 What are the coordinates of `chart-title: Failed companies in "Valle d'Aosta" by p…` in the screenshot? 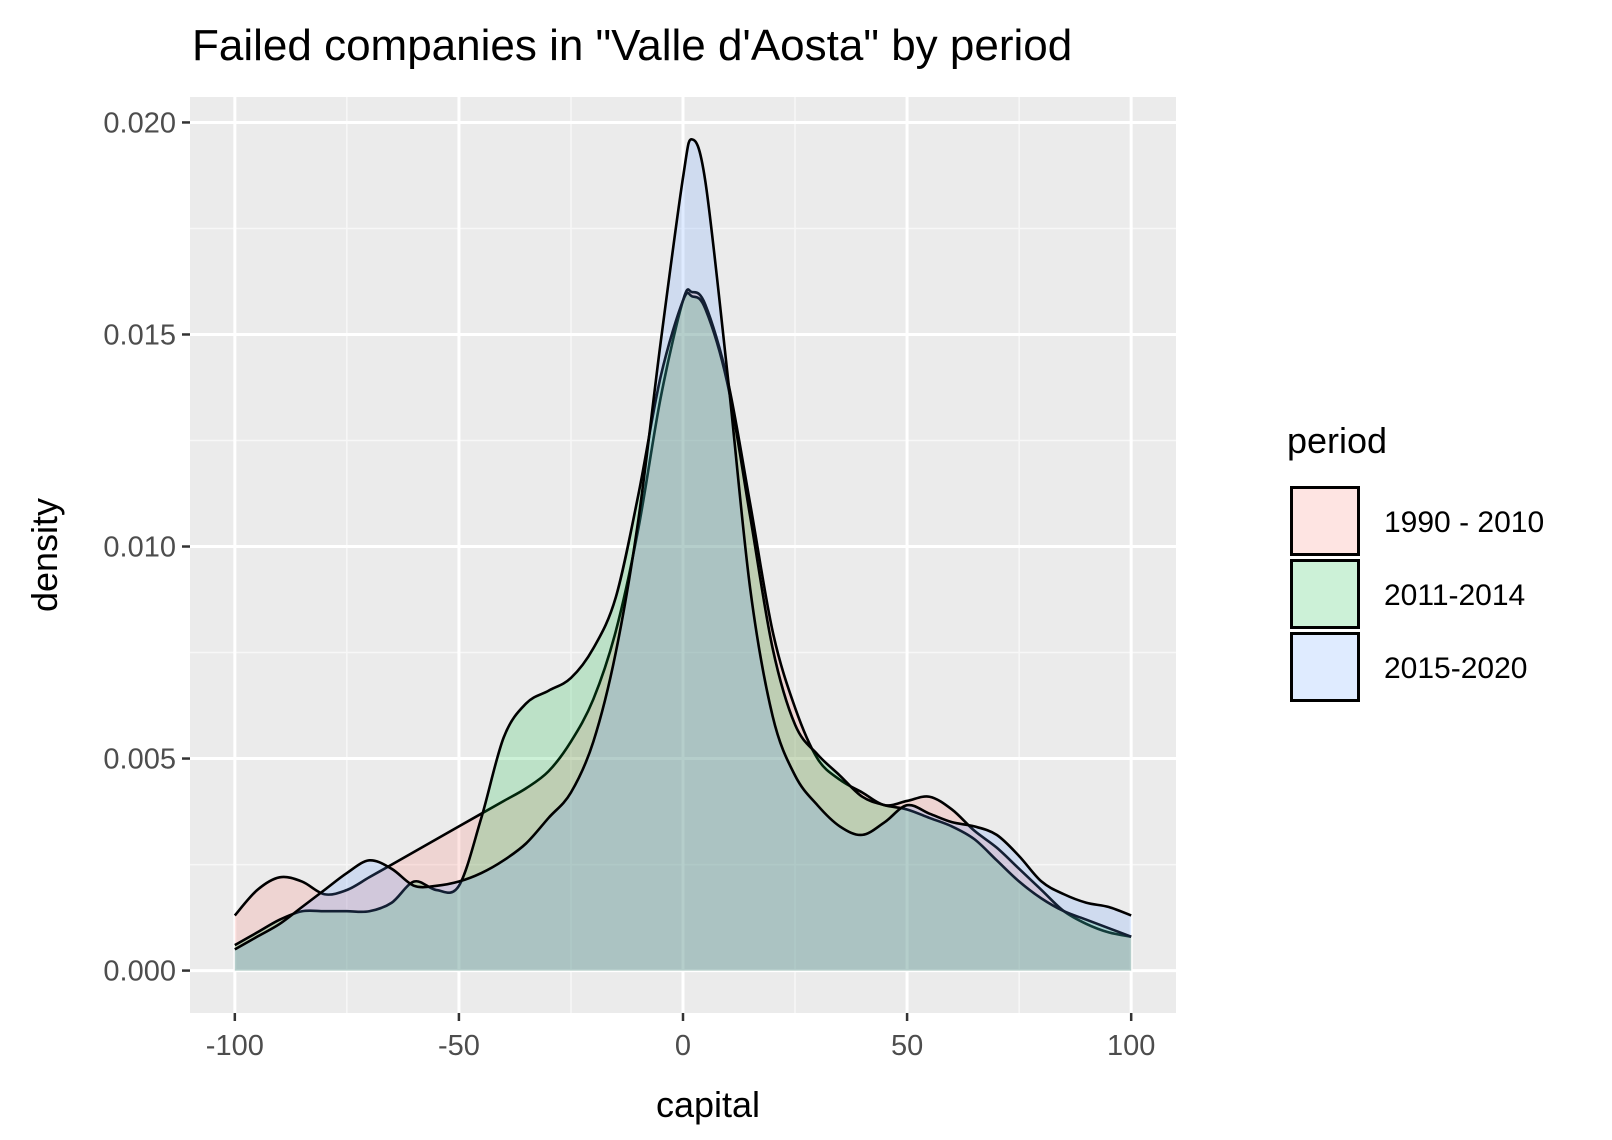 It's located at (632, 45).